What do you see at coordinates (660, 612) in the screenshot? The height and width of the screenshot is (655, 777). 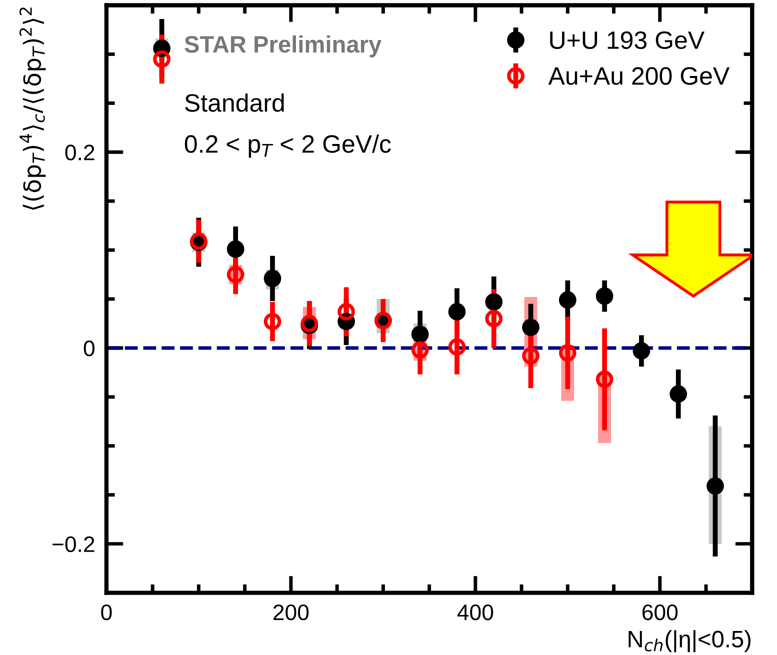 I see `x-tick-label: 600` at bounding box center [660, 612].